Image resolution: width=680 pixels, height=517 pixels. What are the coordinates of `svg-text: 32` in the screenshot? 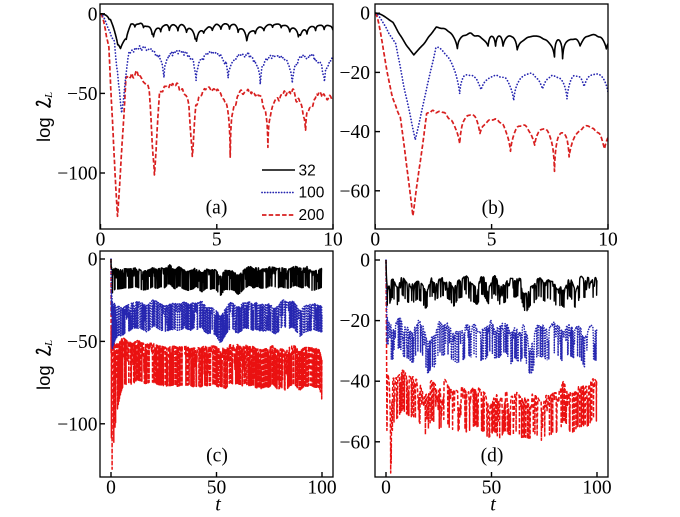 It's located at (307, 170).